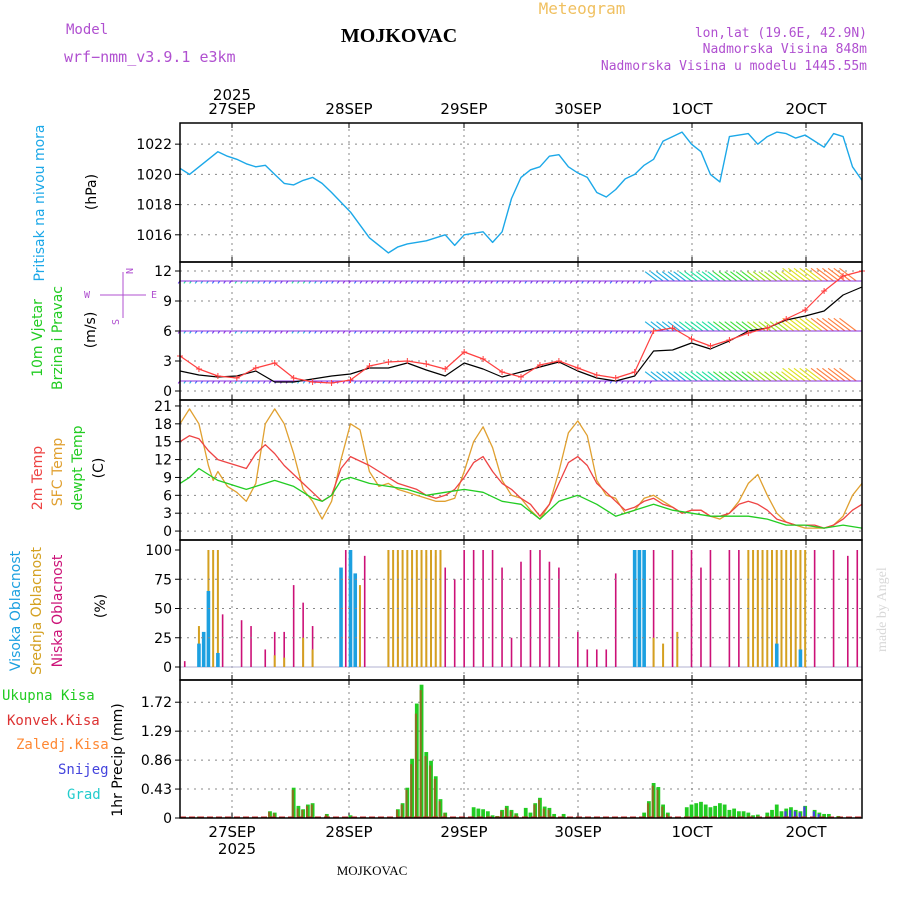 This screenshot has height=900, width=900. Describe the element at coordinates (814, 814) in the screenshot. I see `snow-bar` at that location.